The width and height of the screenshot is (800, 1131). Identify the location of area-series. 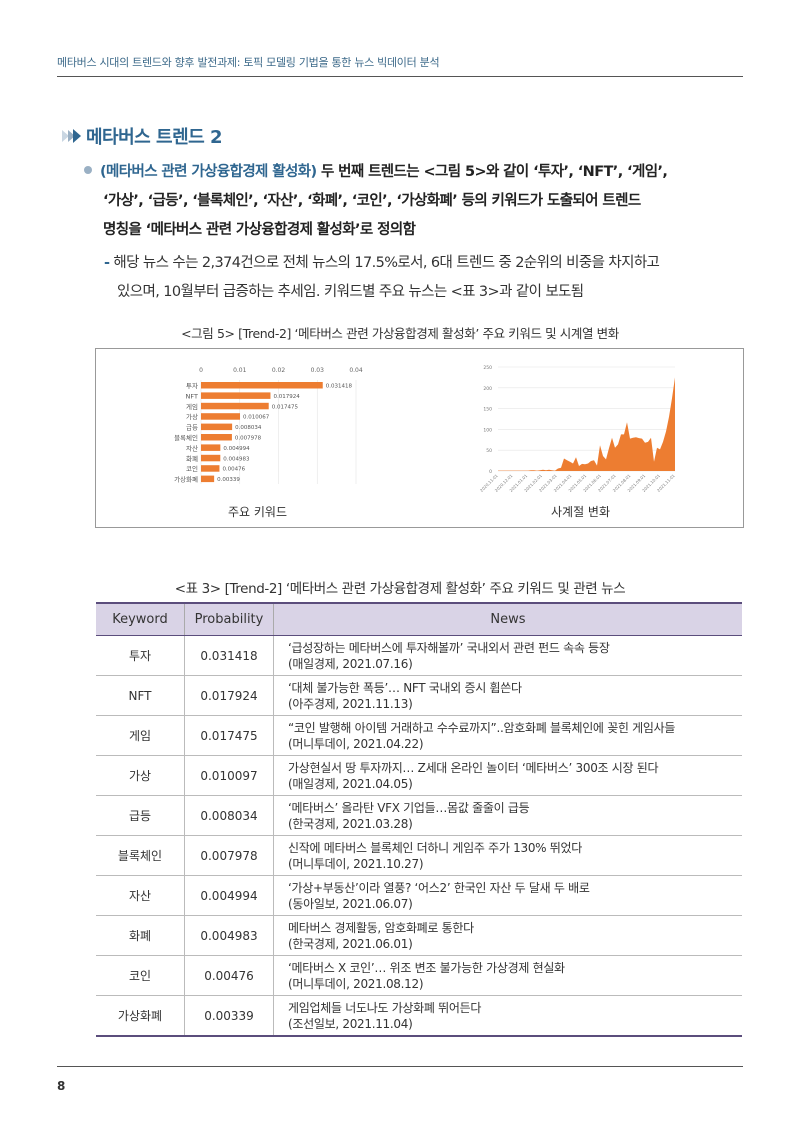
(586, 424).